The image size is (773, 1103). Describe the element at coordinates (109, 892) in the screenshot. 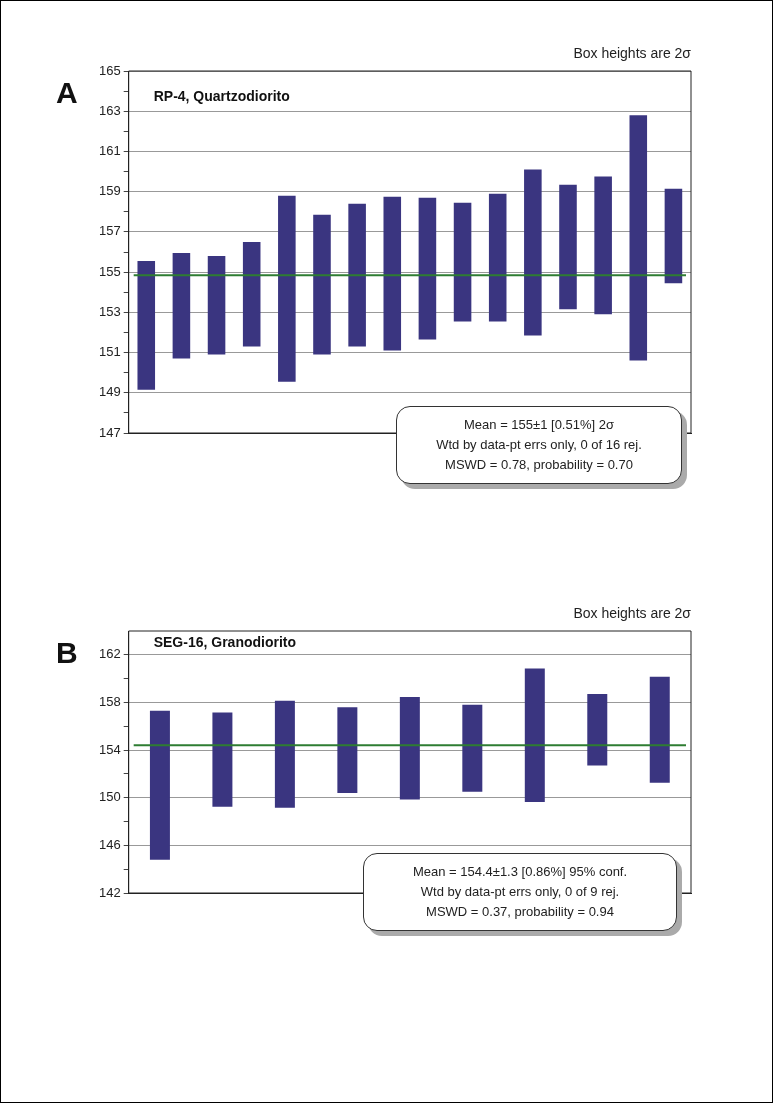

I see `y-tick-label: 142` at that location.